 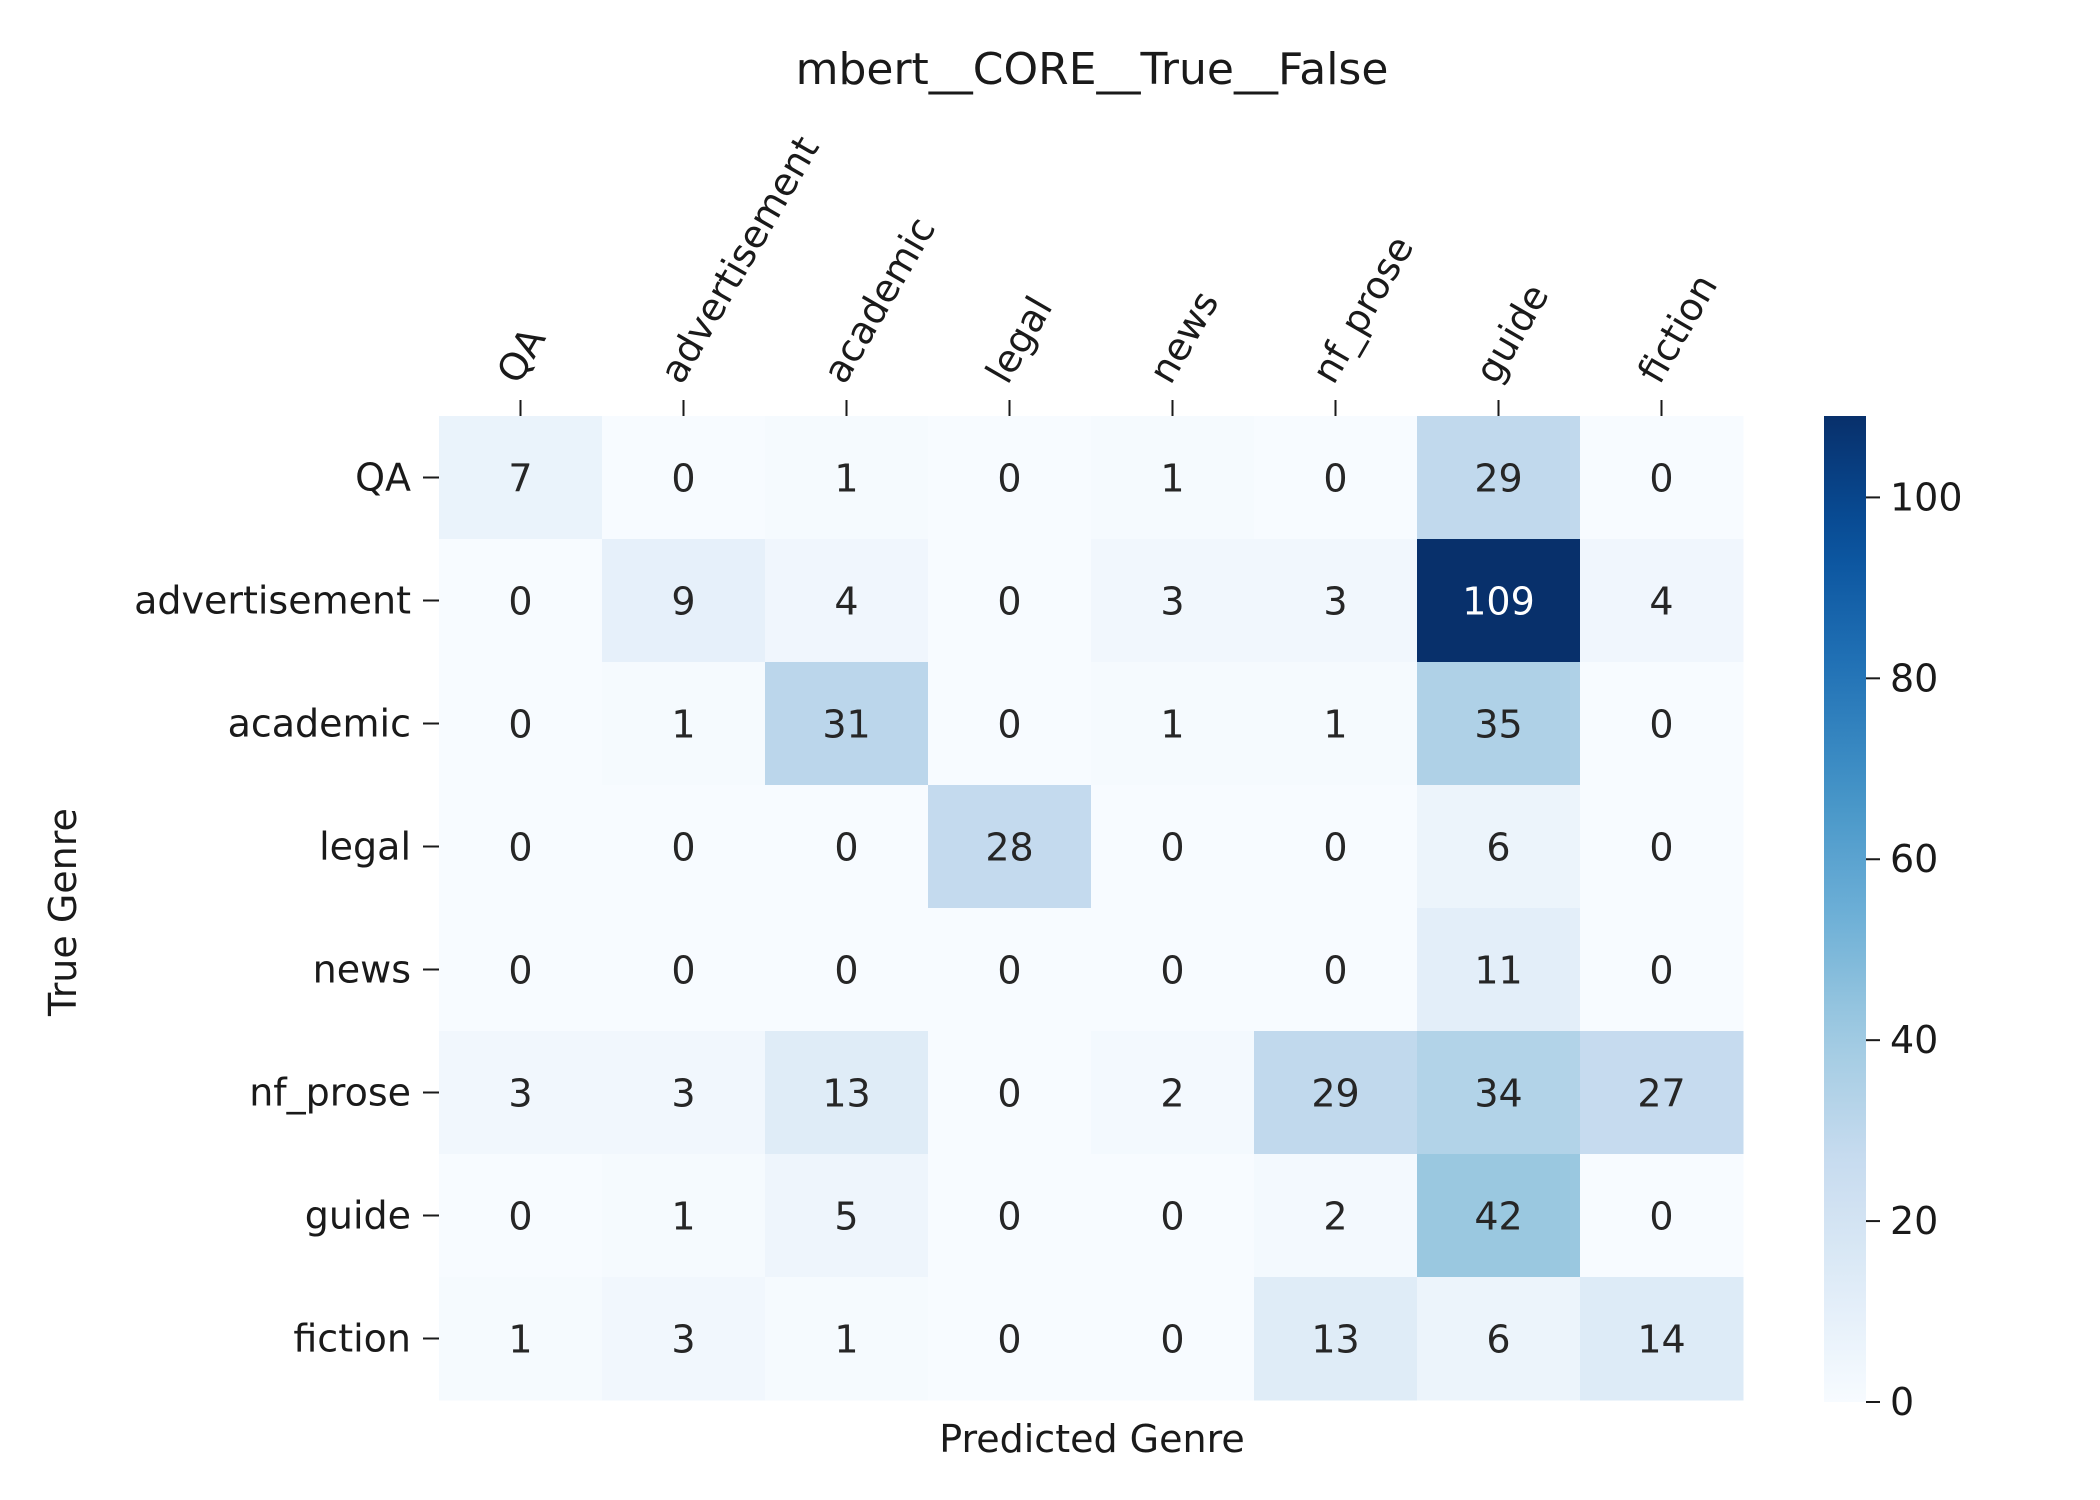 I want to click on cell-value-label: 6, so click(x=1498, y=1340).